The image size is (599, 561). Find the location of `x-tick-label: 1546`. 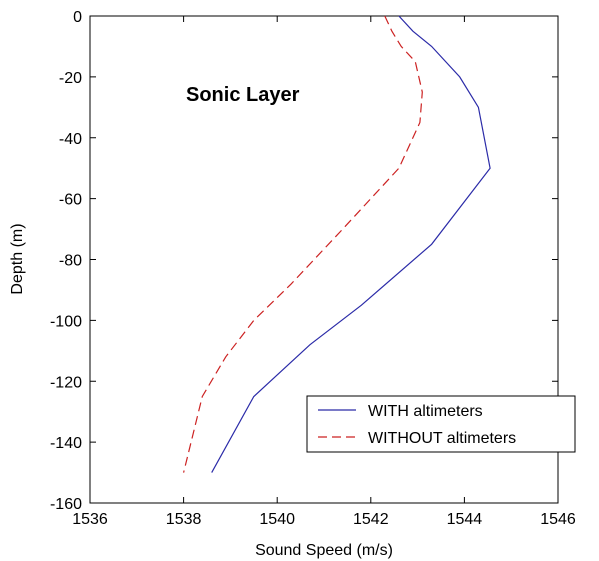

x-tick-label: 1546 is located at coordinates (558, 519).